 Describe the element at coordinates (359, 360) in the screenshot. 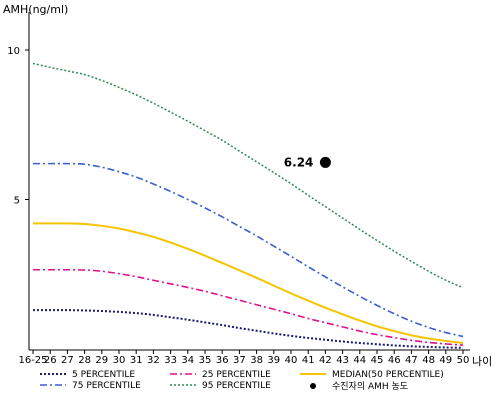

I see `x-tick-label: 44` at that location.